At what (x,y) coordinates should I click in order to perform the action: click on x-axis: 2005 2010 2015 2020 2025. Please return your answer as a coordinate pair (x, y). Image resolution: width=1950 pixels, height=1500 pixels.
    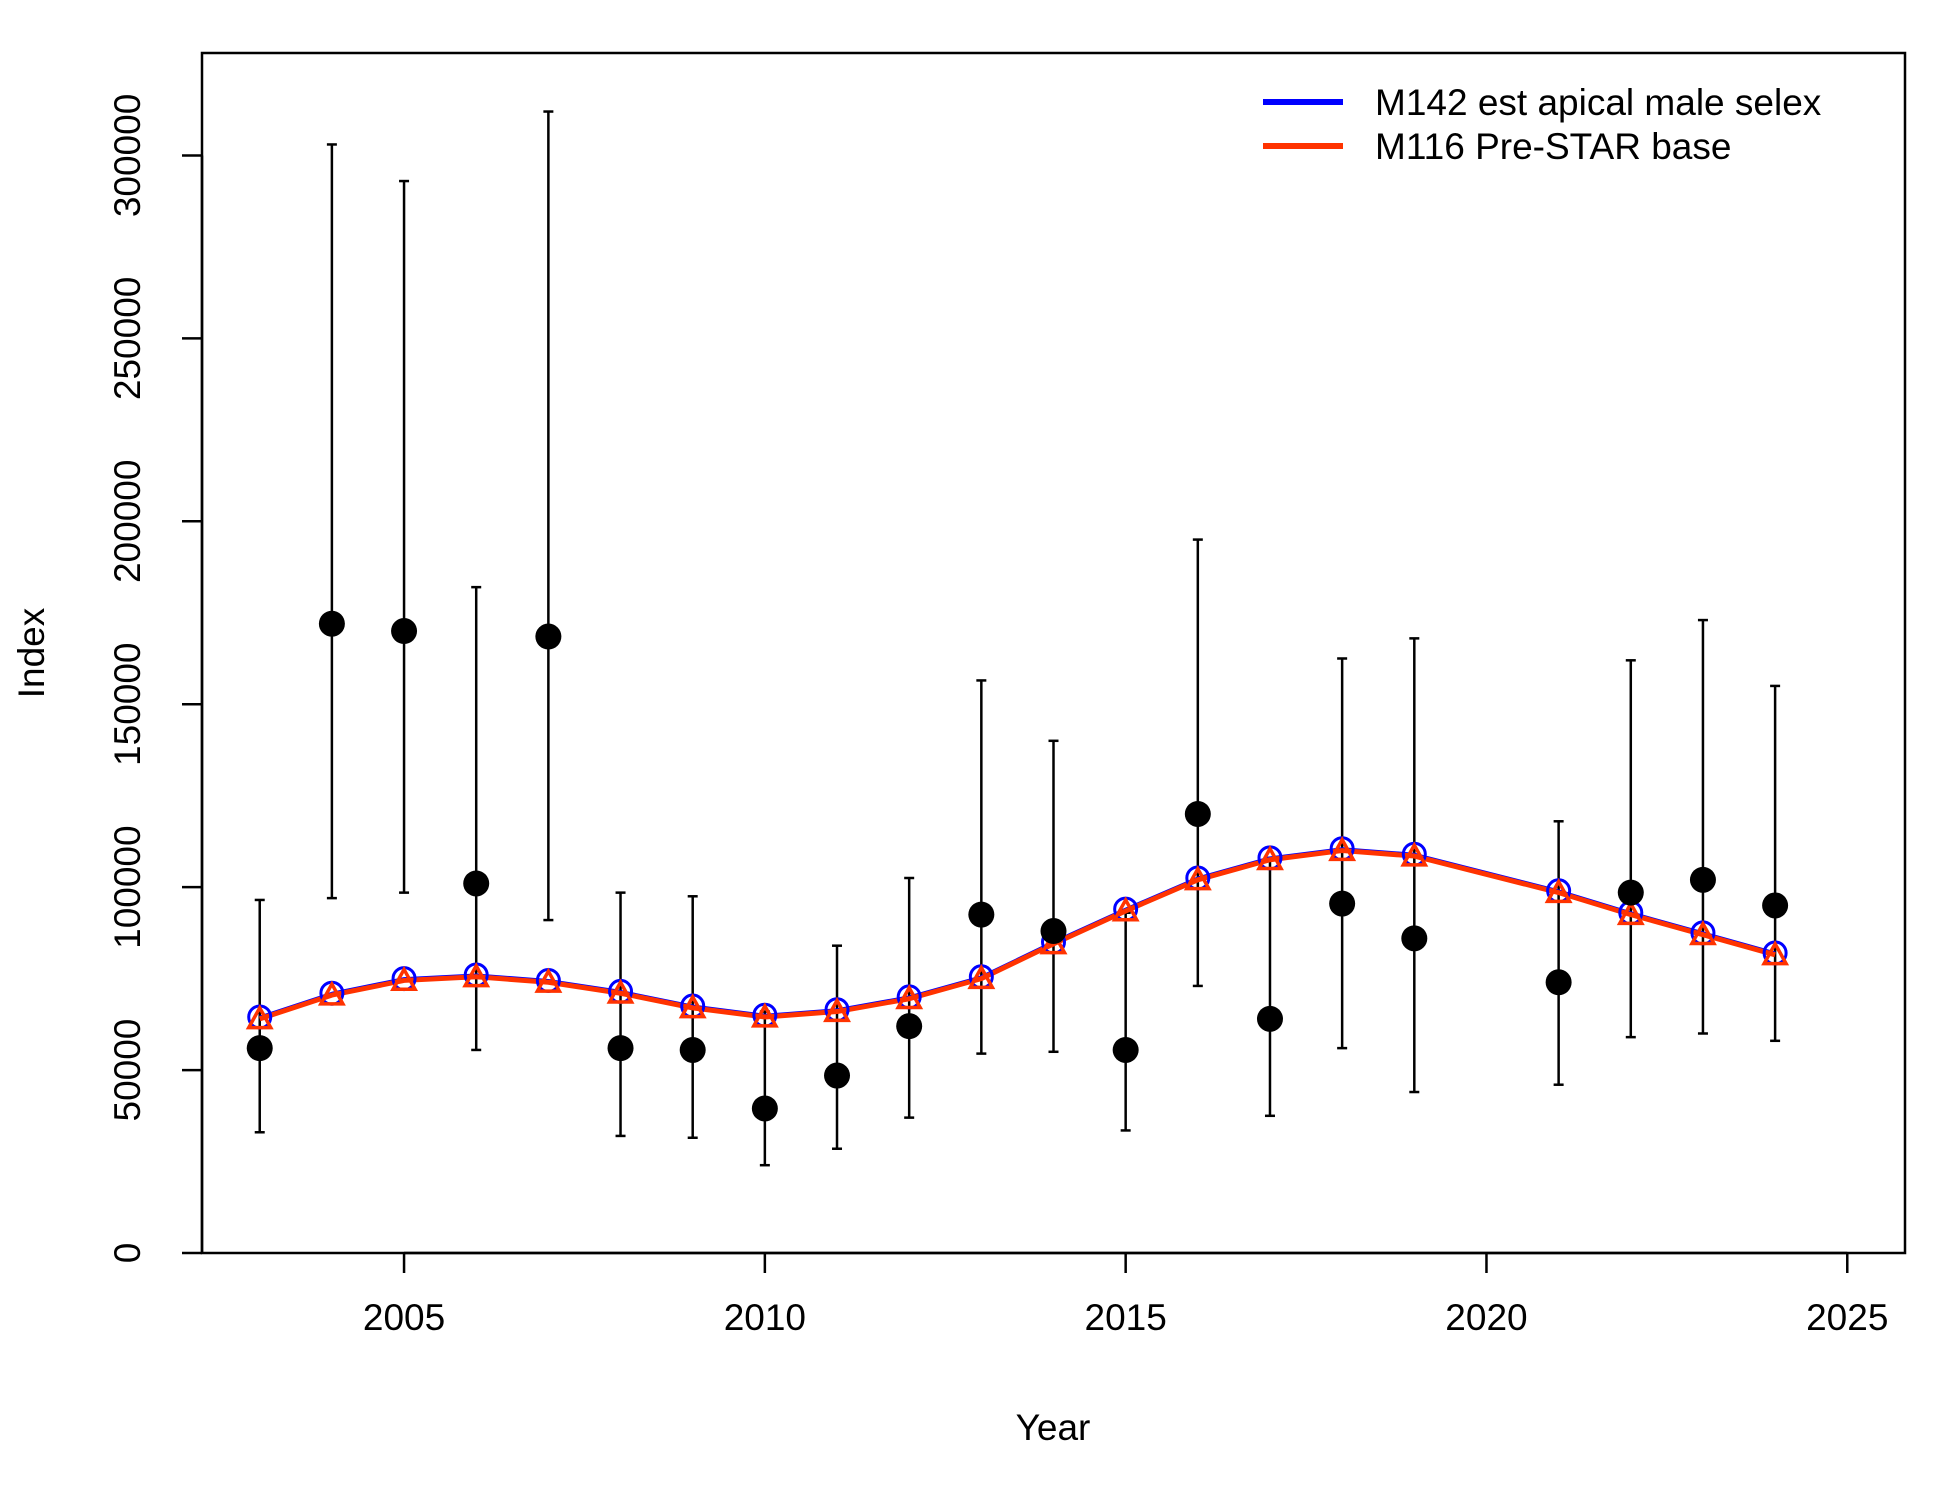
    Looking at the image, I should click on (1125, 1294).